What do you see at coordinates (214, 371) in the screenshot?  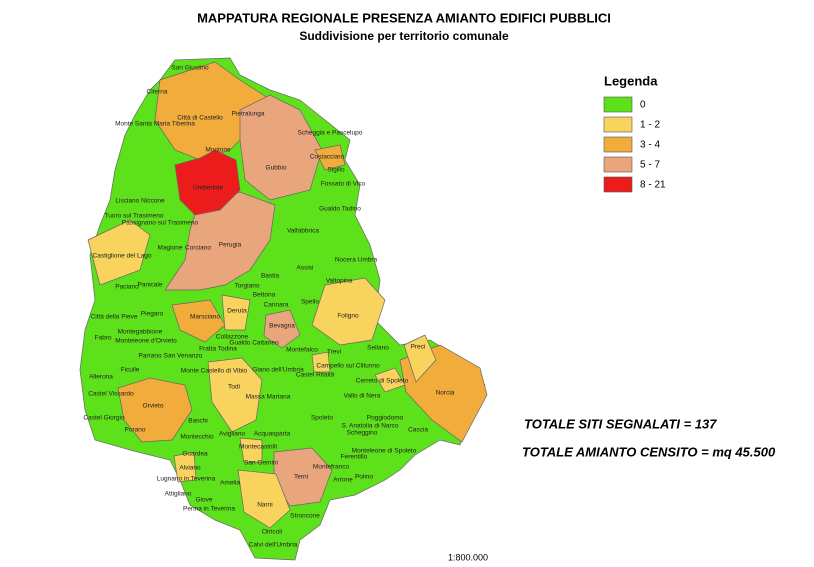 I see `municipality-label: Monte Castello di Vibio` at bounding box center [214, 371].